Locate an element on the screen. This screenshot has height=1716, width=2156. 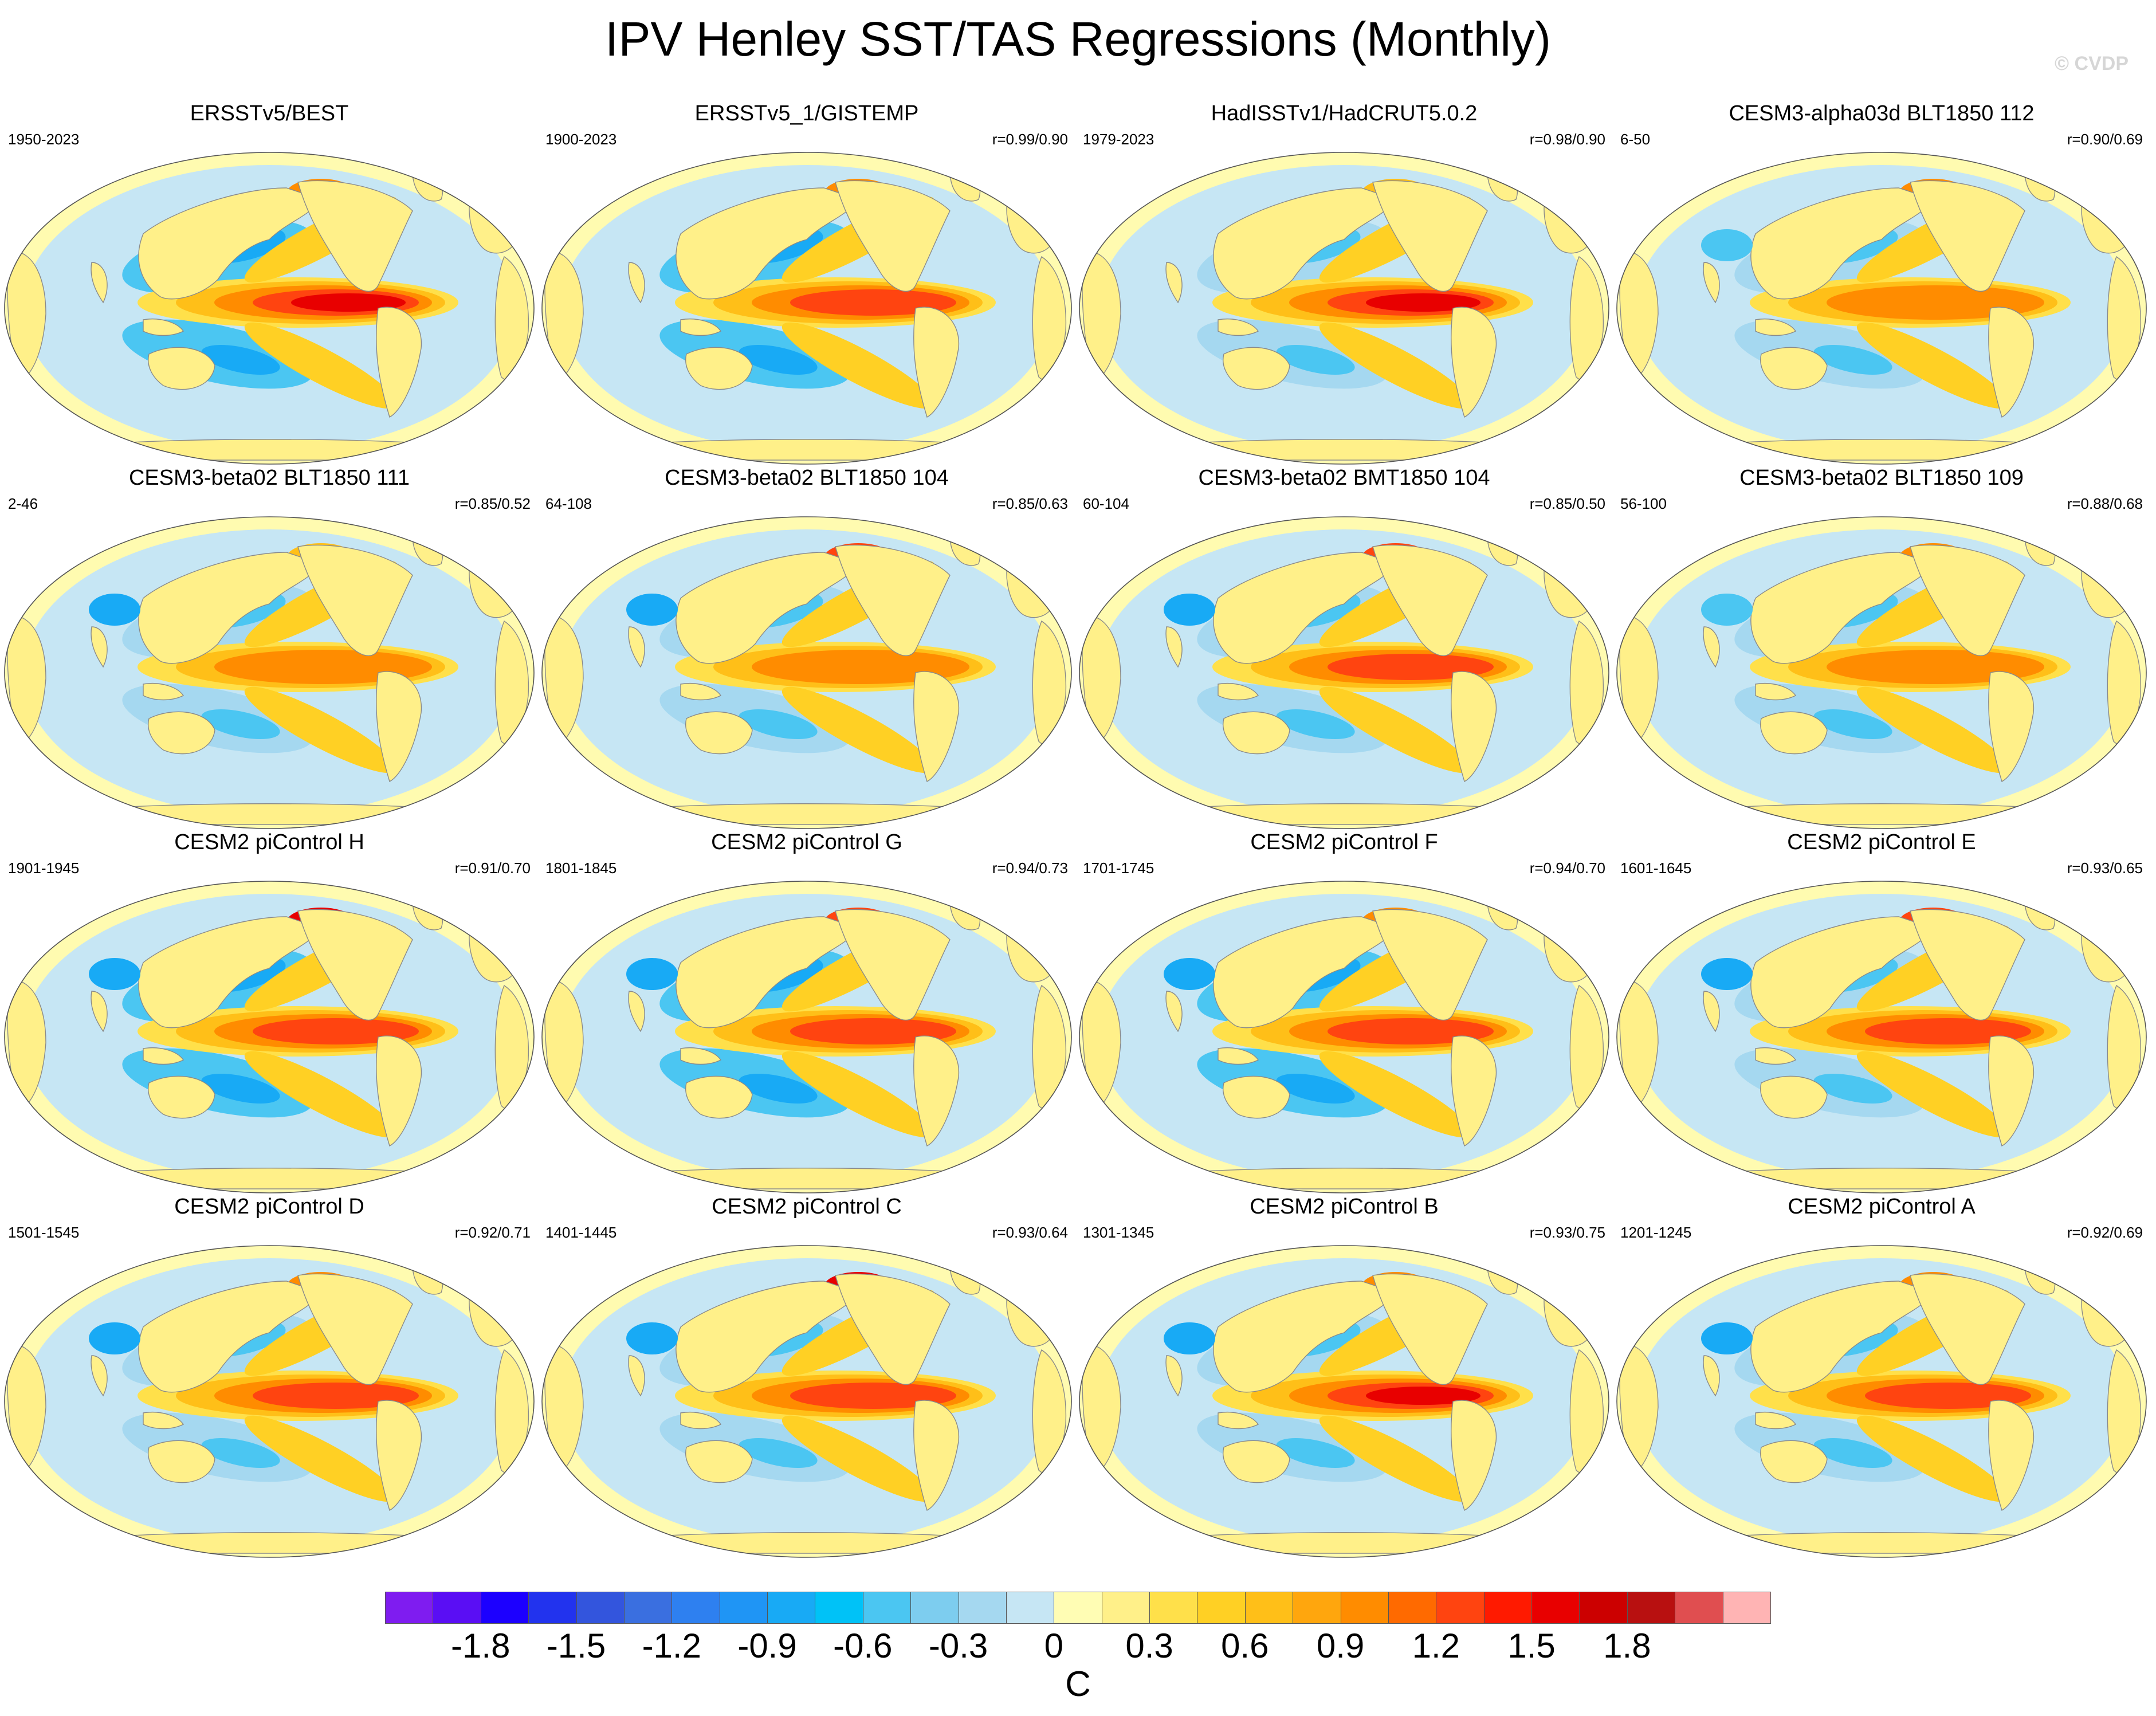
panel-title: CESM2 piControl H is located at coordinates (269, 842).